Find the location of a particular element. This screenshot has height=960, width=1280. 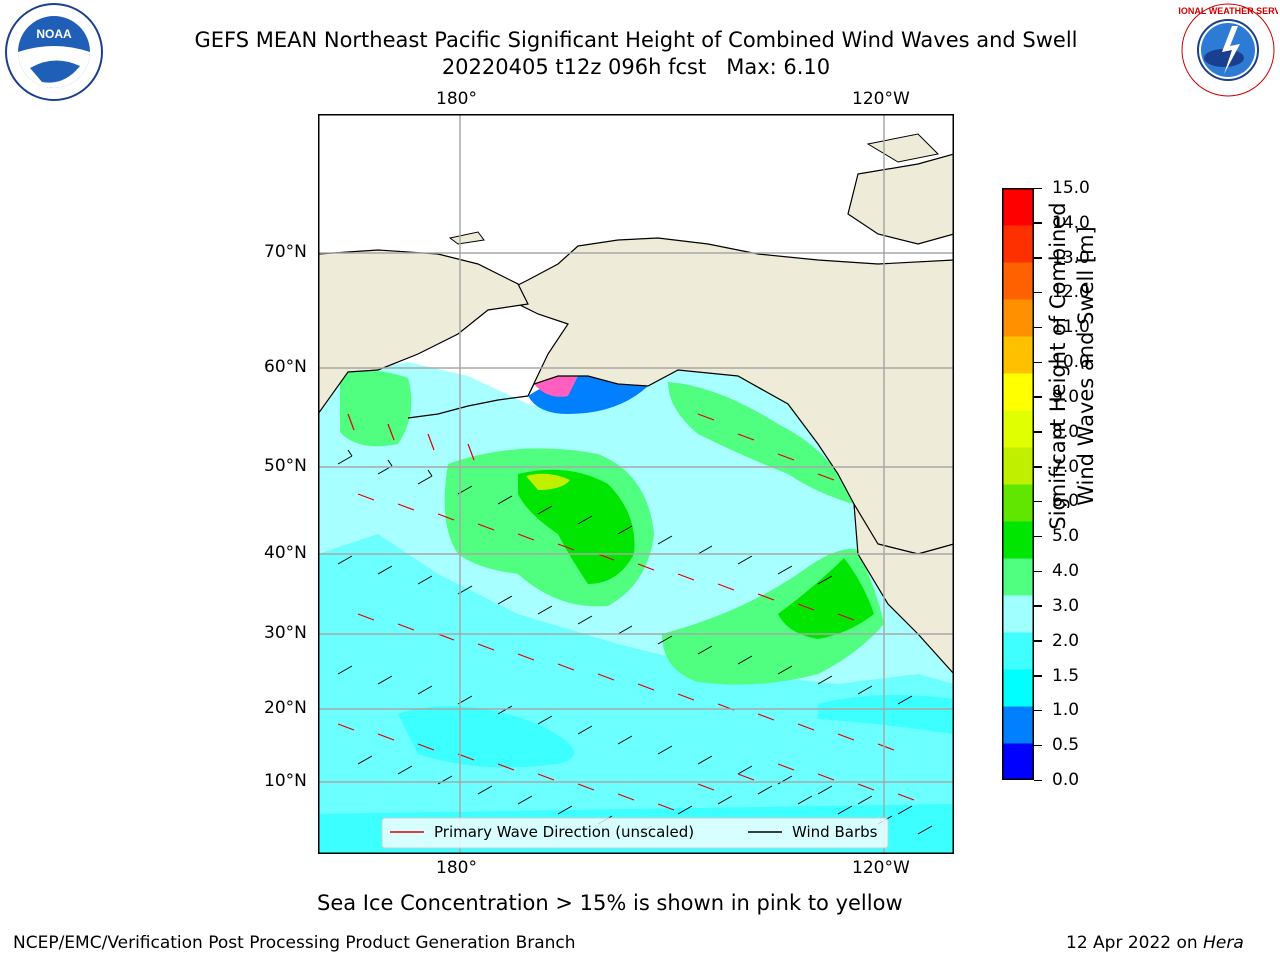

machine-name: Hera is located at coordinates (1223, 943).